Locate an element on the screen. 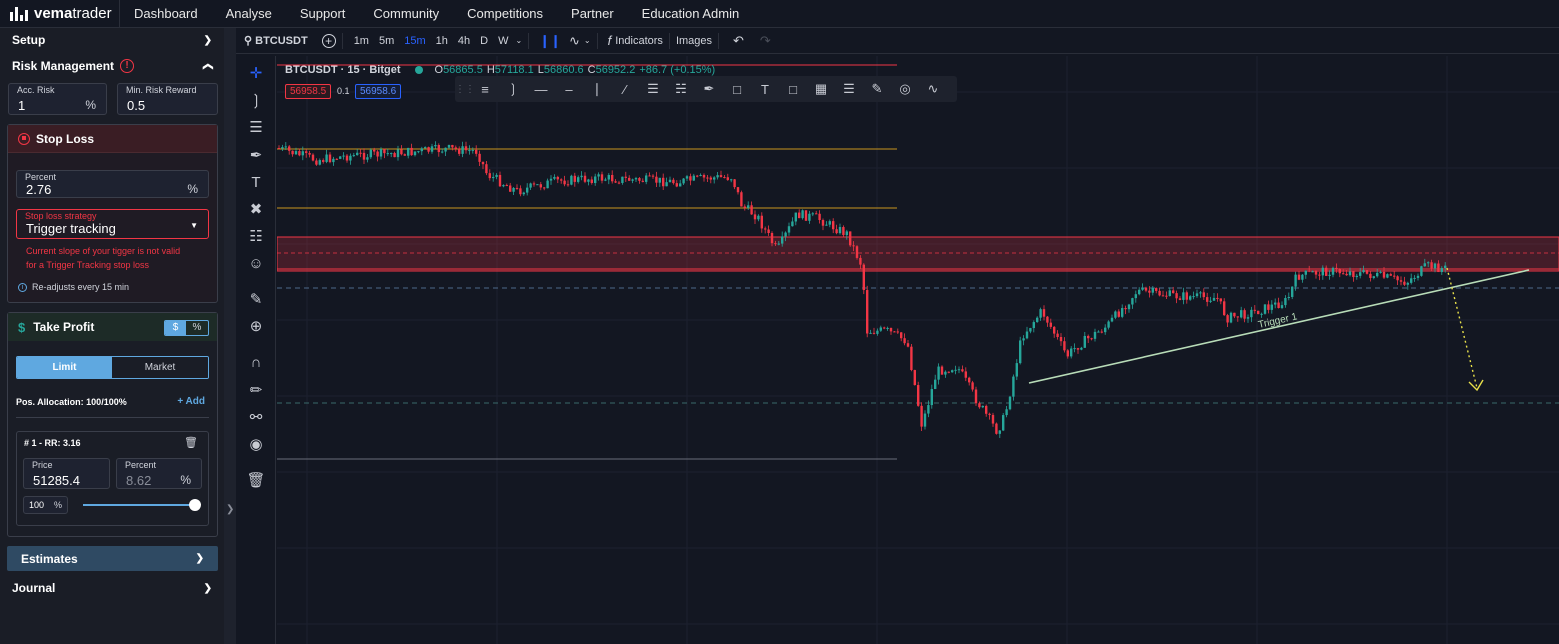  nav-analyse: Analyse is located at coordinates (248, 13).